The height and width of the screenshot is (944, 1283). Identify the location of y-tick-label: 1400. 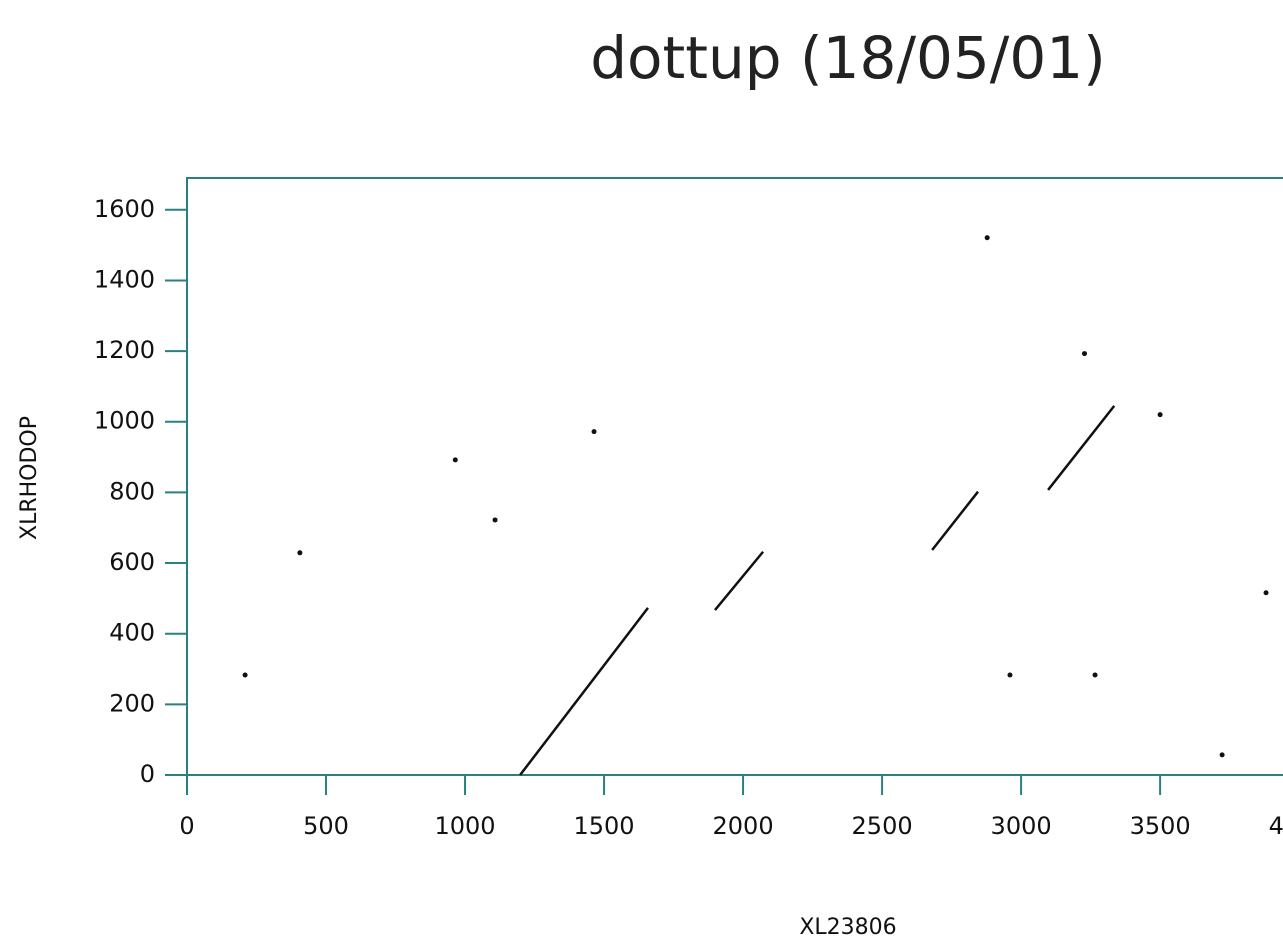
(124, 279).